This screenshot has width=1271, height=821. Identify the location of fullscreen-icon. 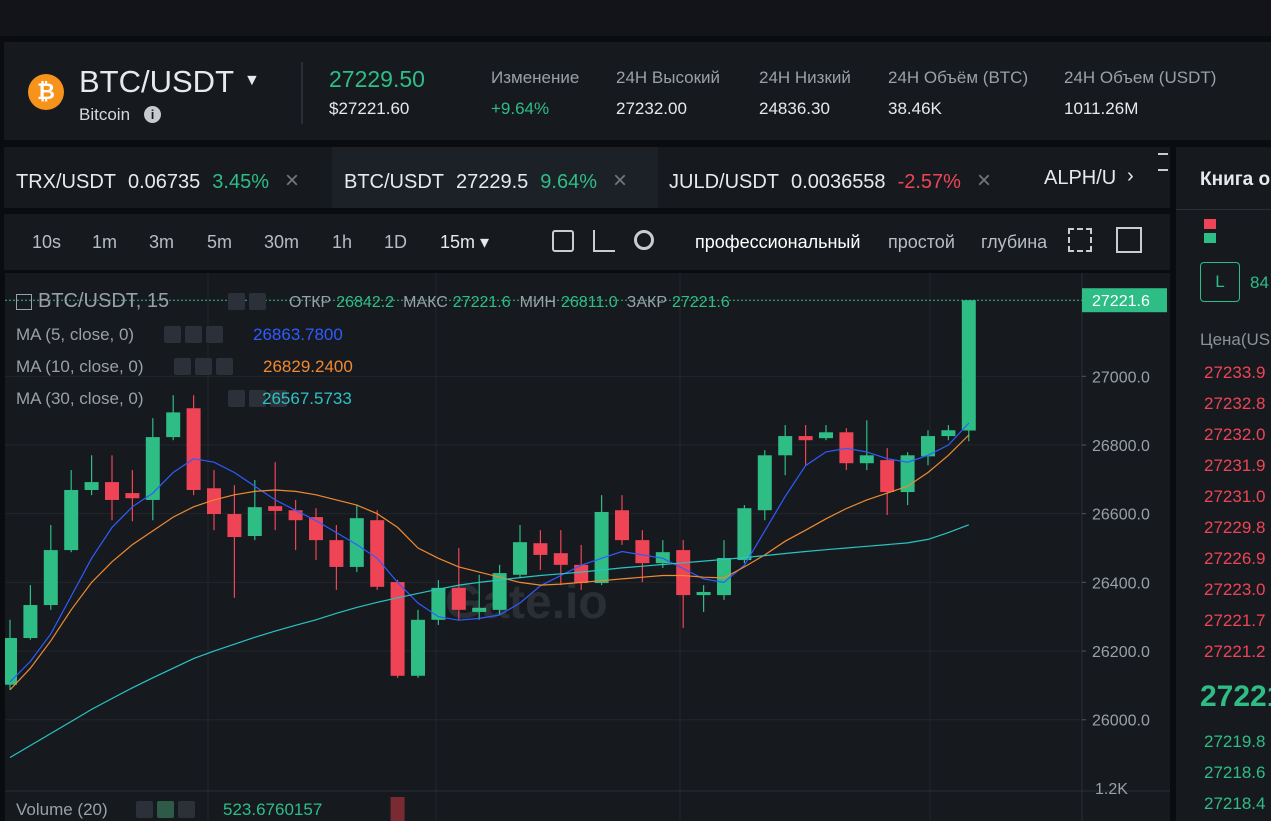
(1080, 240).